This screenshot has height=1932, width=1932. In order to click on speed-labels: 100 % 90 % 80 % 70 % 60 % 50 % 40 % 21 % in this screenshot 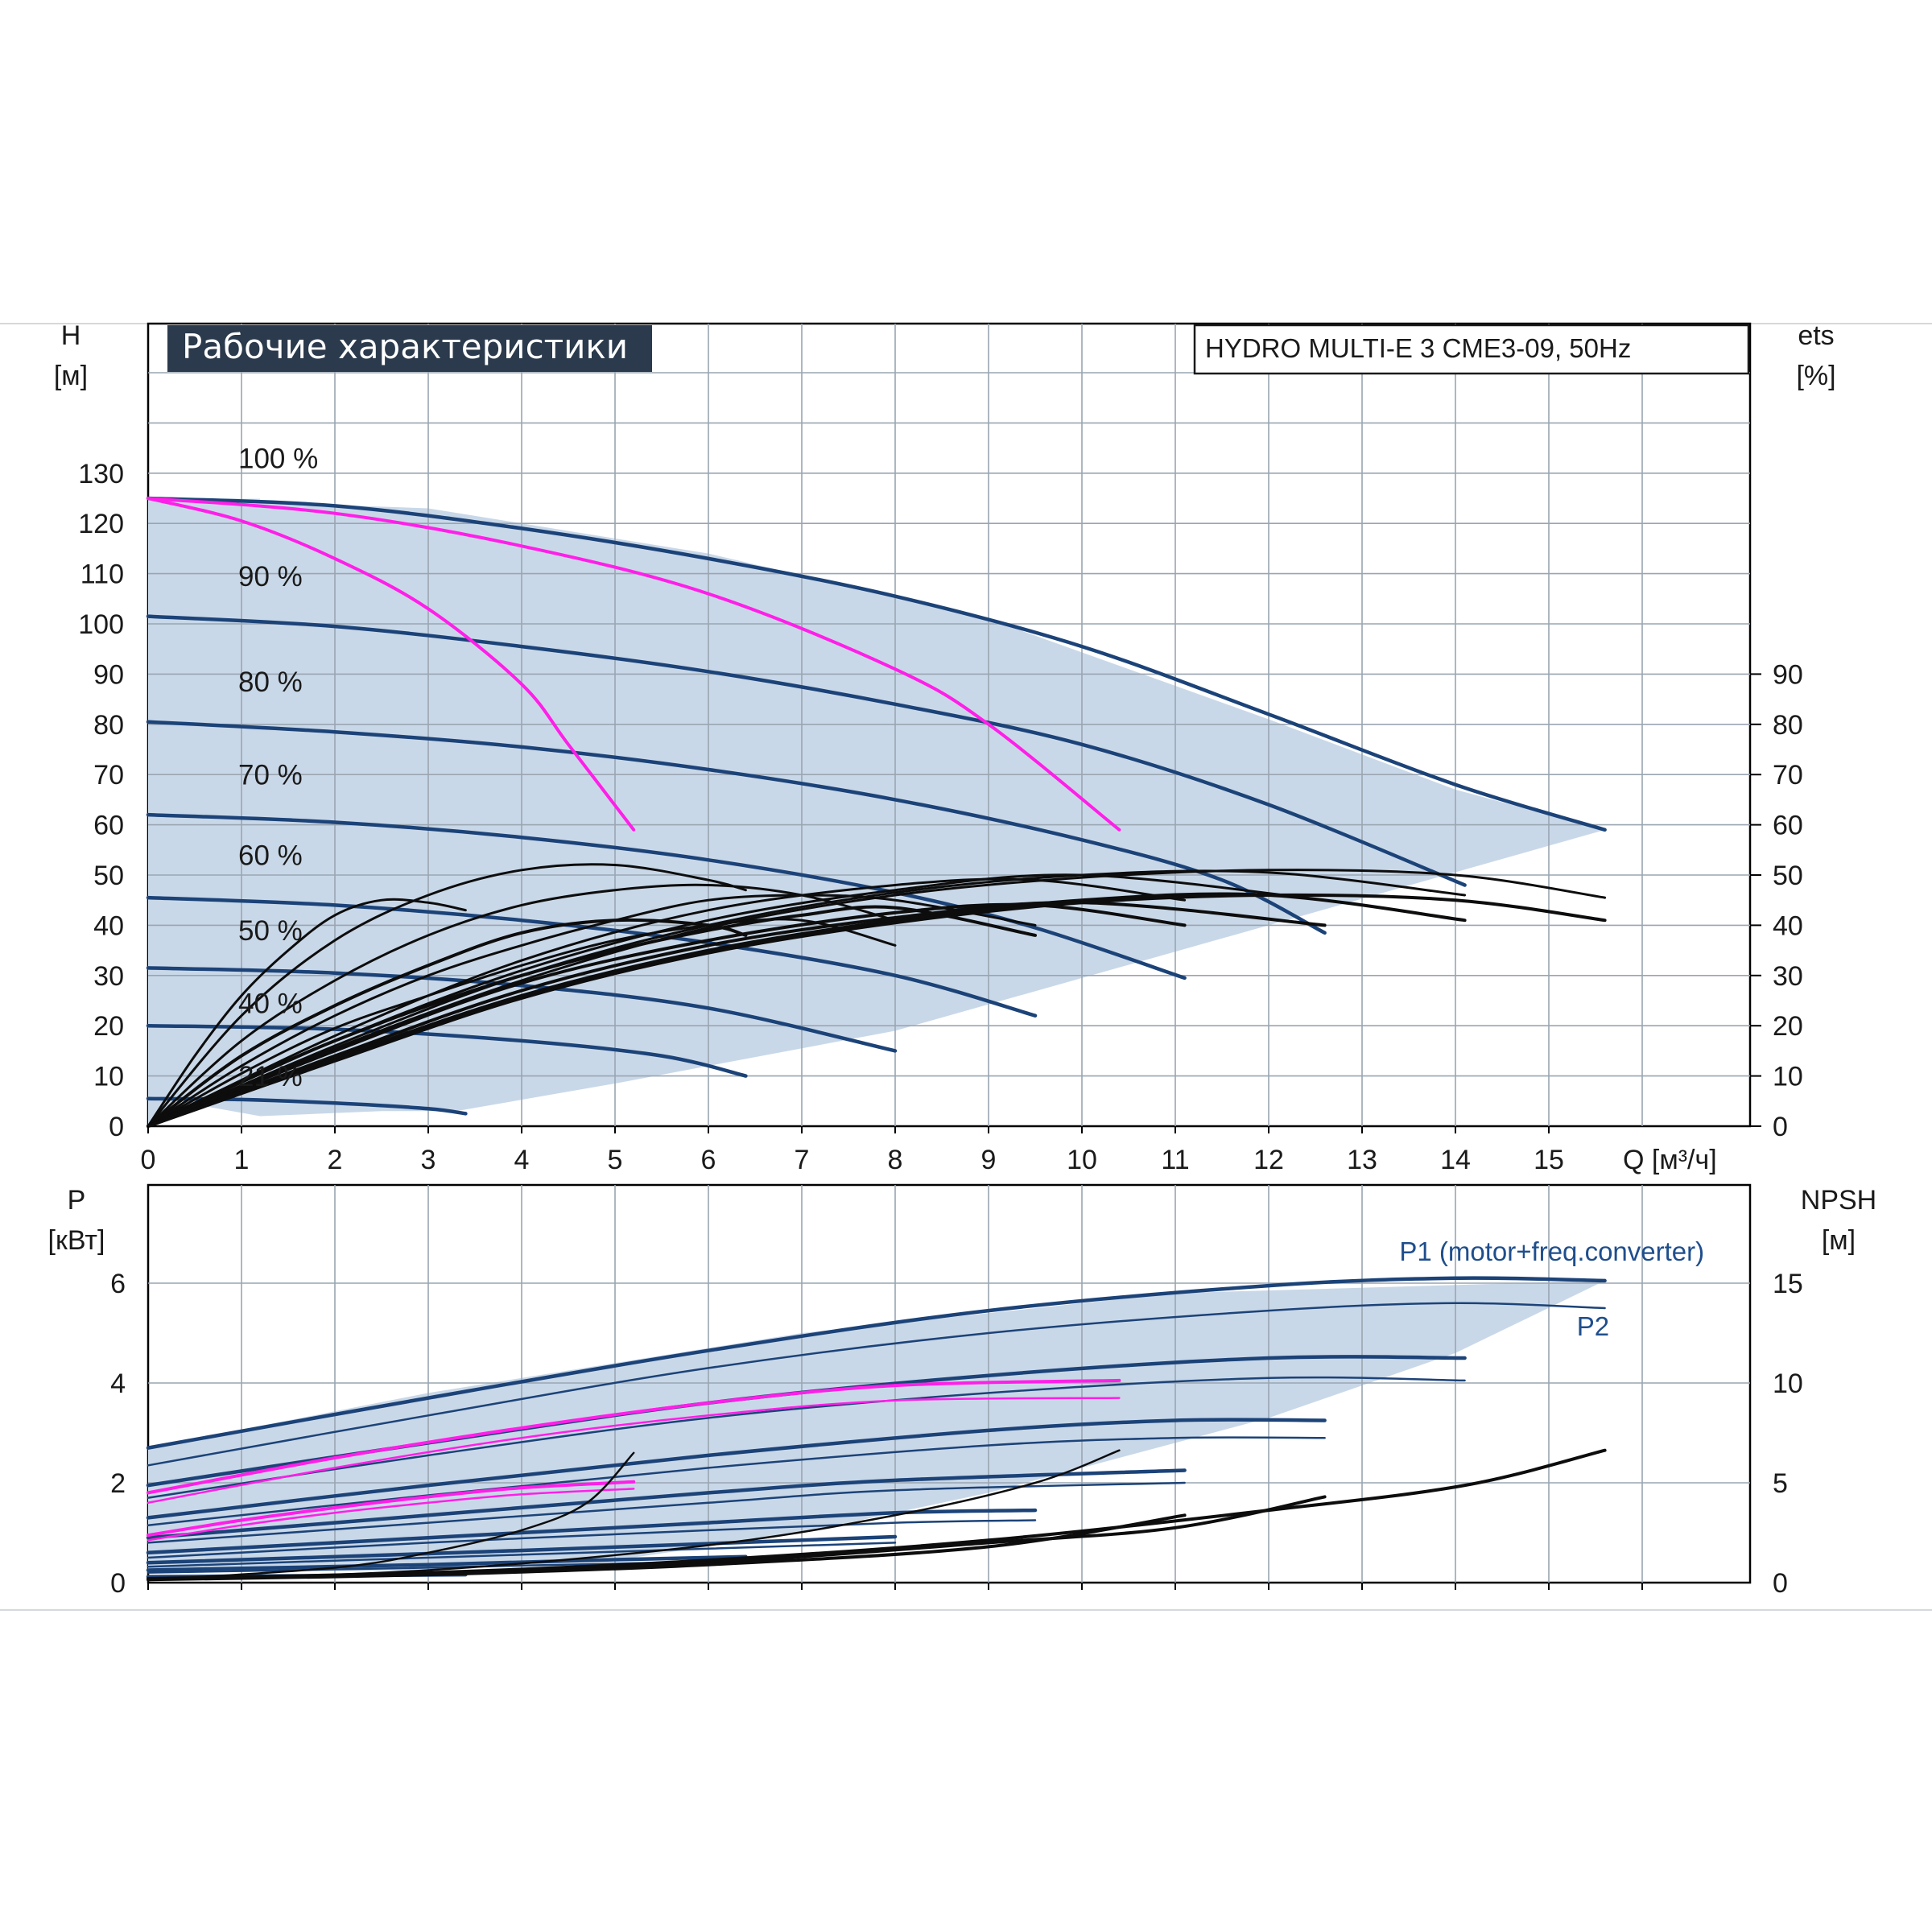, I will do `click(278, 768)`.